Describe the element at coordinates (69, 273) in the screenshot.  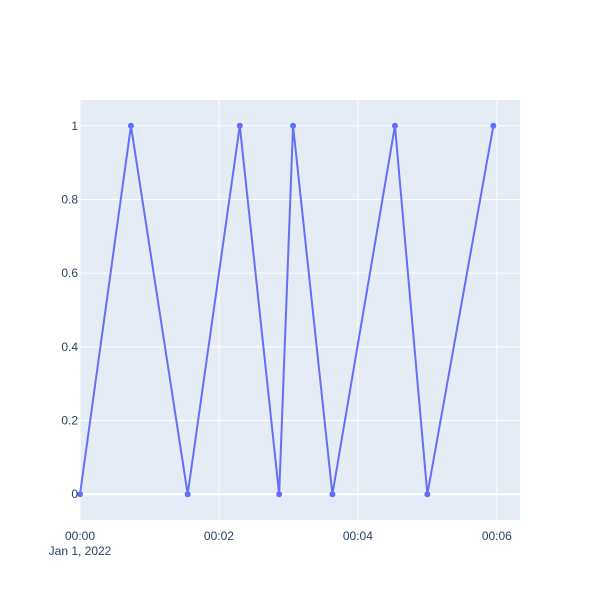
I see `y-tick-label: 0.6` at that location.